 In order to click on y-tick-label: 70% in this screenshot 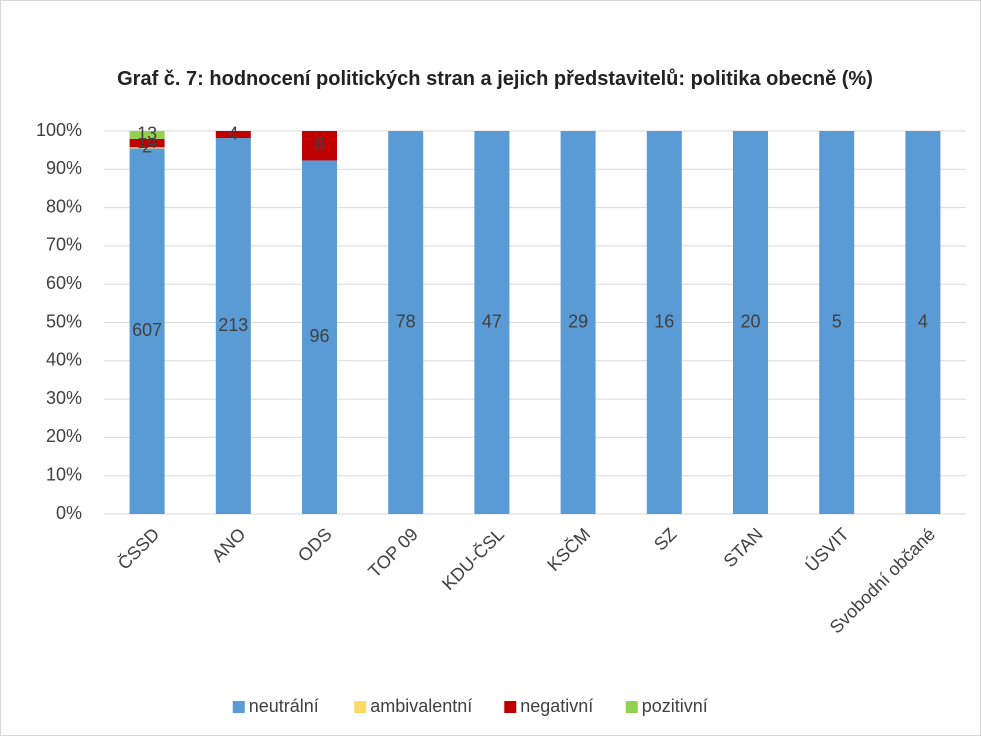, I will do `click(64, 245)`.